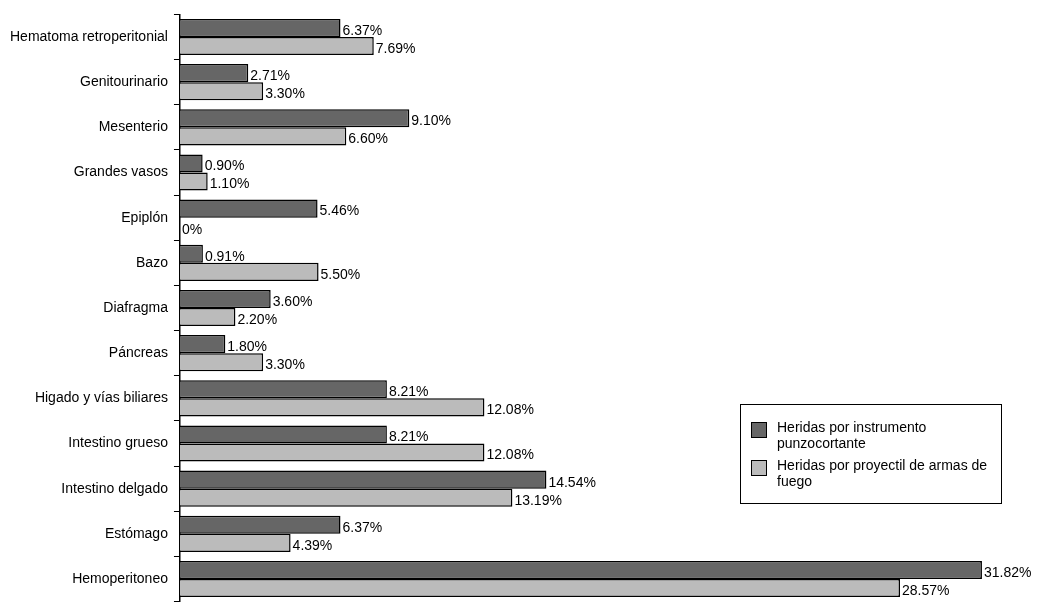  What do you see at coordinates (120, 577) in the screenshot?
I see `y-tick-label: Hemoperitoneo` at bounding box center [120, 577].